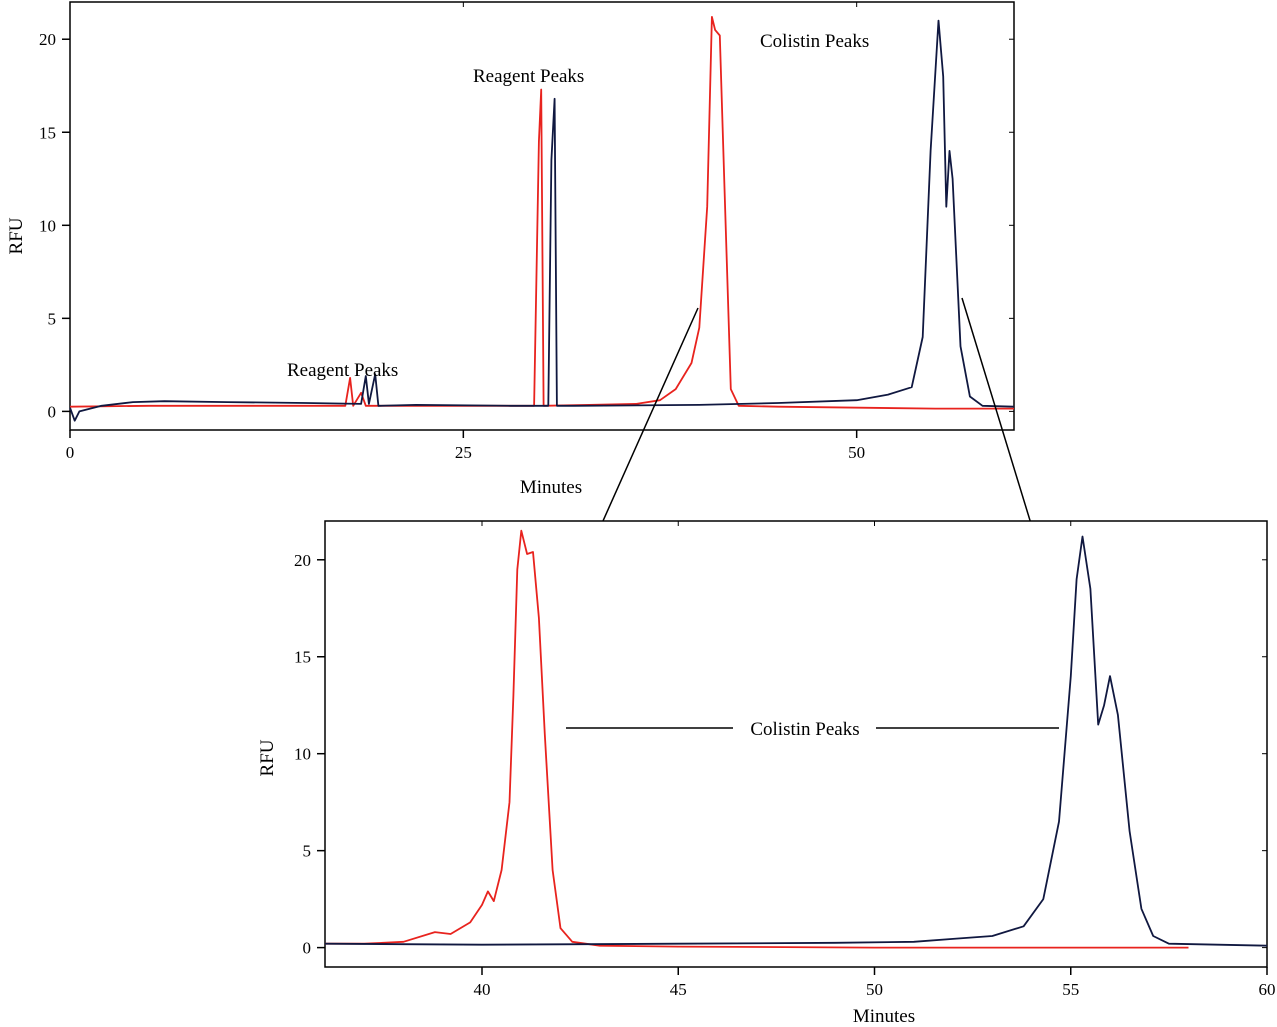 This screenshot has width=1277, height=1027. I want to click on top-annotation-colistin-peaks: Colistin Peaks, so click(814, 41).